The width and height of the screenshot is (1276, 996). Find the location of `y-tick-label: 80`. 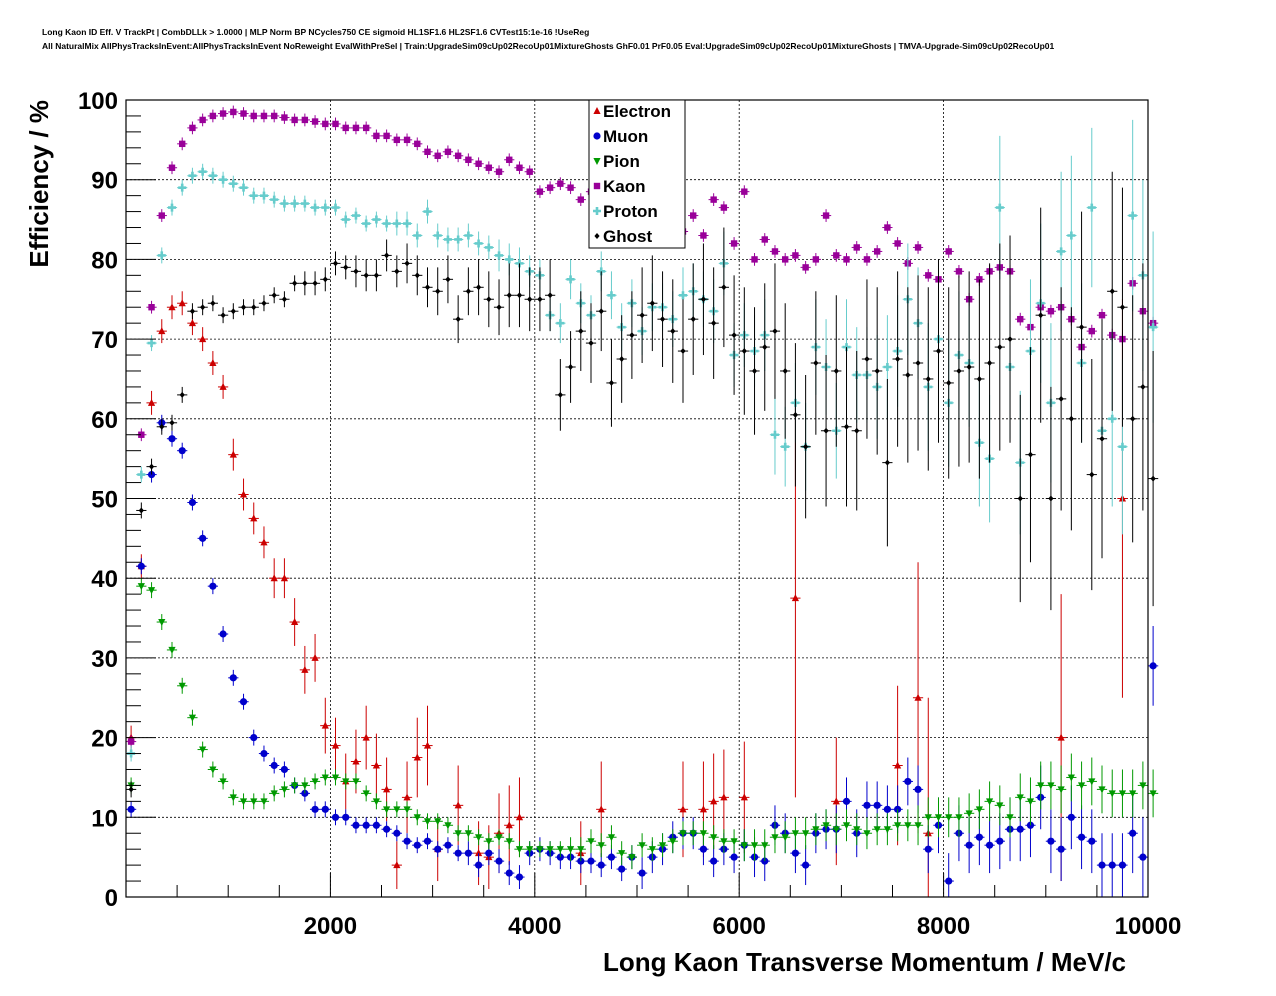

y-tick-label: 80 is located at coordinates (104, 260).